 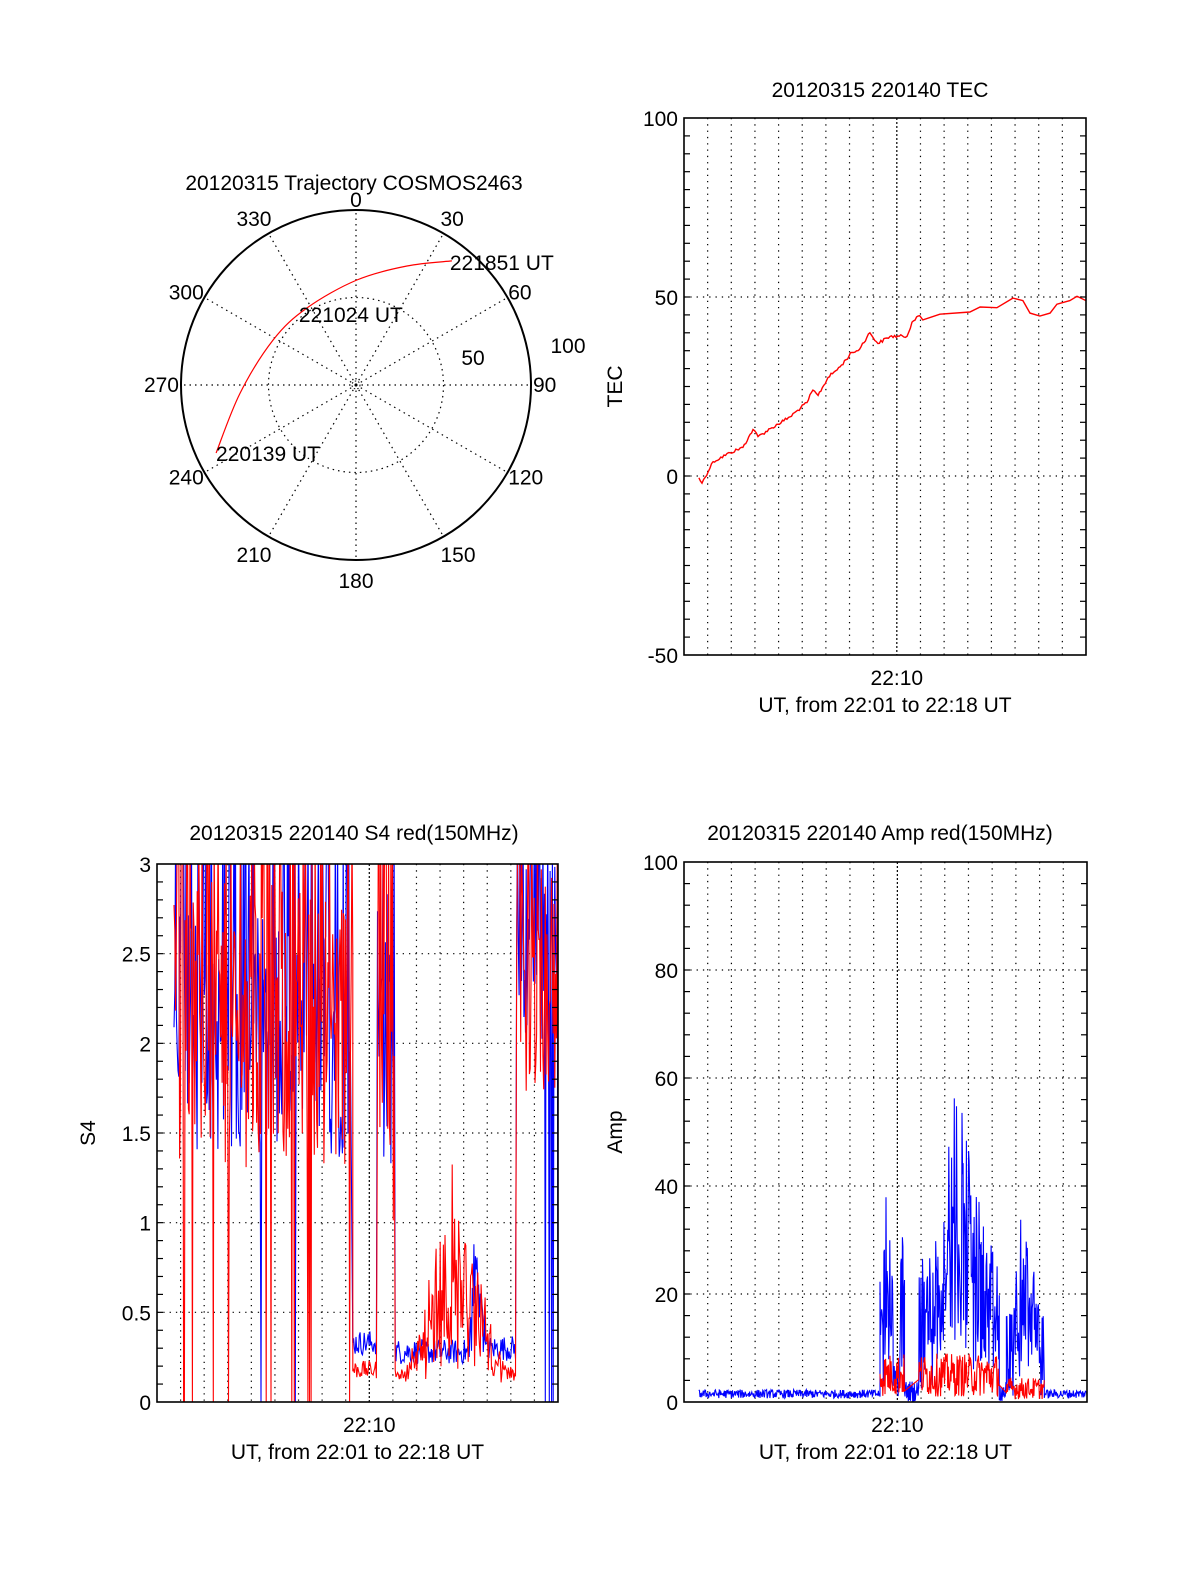 I want to click on polar-radial-label-50: 50, so click(x=472, y=358).